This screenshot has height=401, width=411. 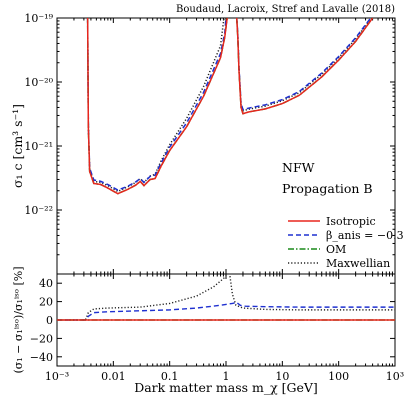 I want to click on legend-label-maxwellian: Maxwellian, so click(x=358, y=263).